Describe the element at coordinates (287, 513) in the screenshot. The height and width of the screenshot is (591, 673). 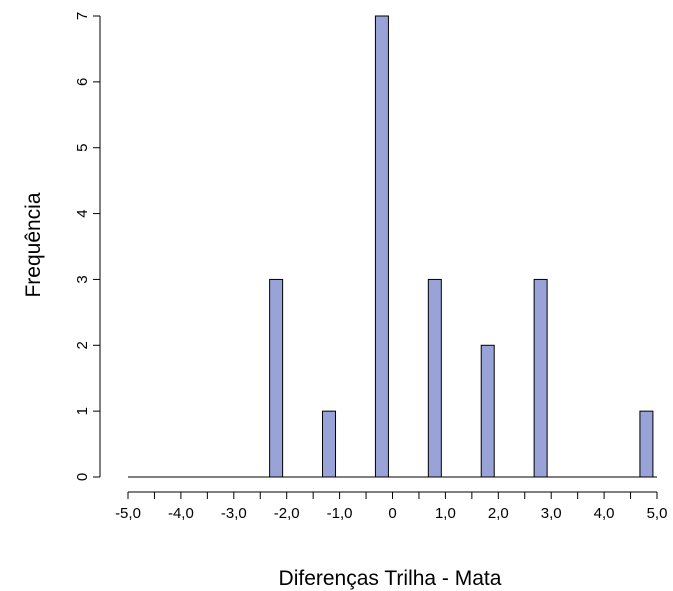
I see `x-tick-label: -2,0` at that location.